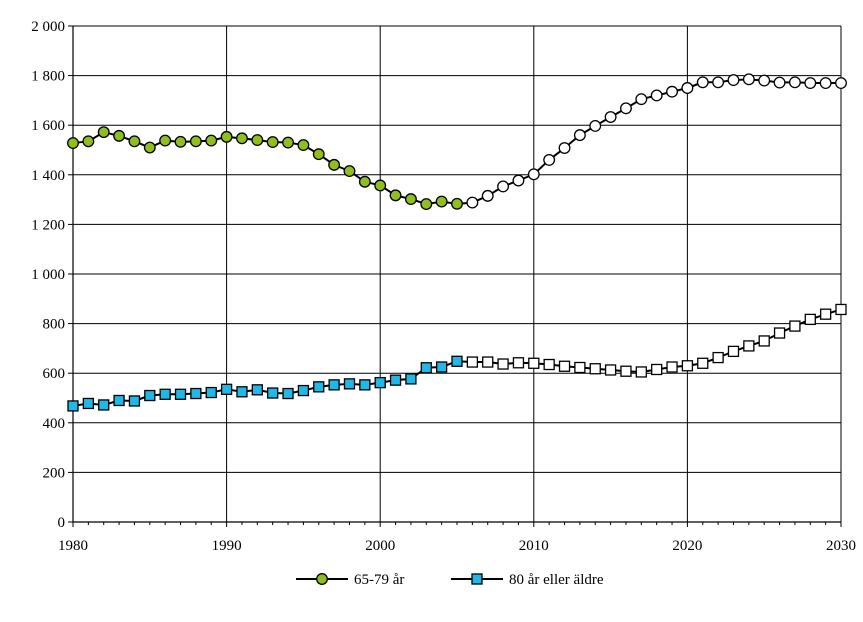 This screenshot has height=622, width=863. What do you see at coordinates (380, 546) in the screenshot?
I see `x-tick-label: 2000` at bounding box center [380, 546].